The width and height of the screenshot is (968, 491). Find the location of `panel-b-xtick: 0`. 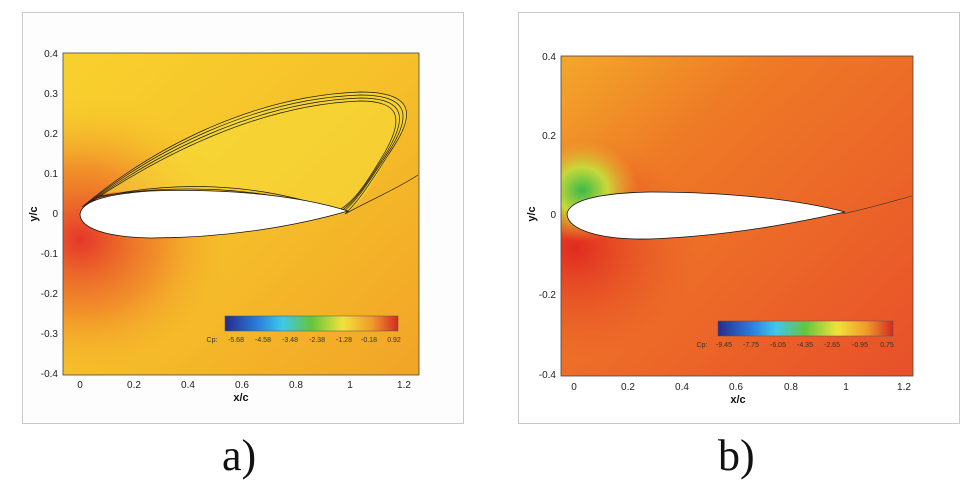

panel-b-xtick: 0 is located at coordinates (574, 387).